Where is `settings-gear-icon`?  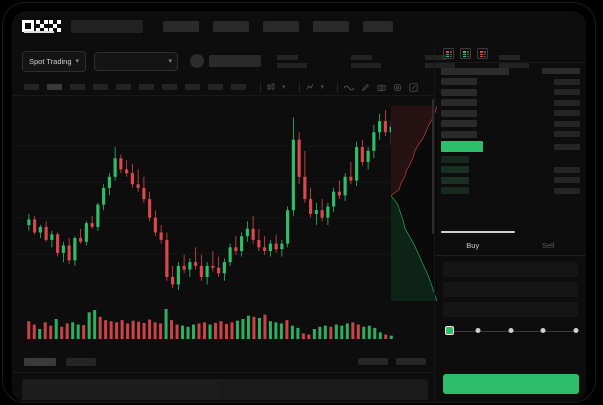
settings-gear-icon is located at coordinates (397, 87).